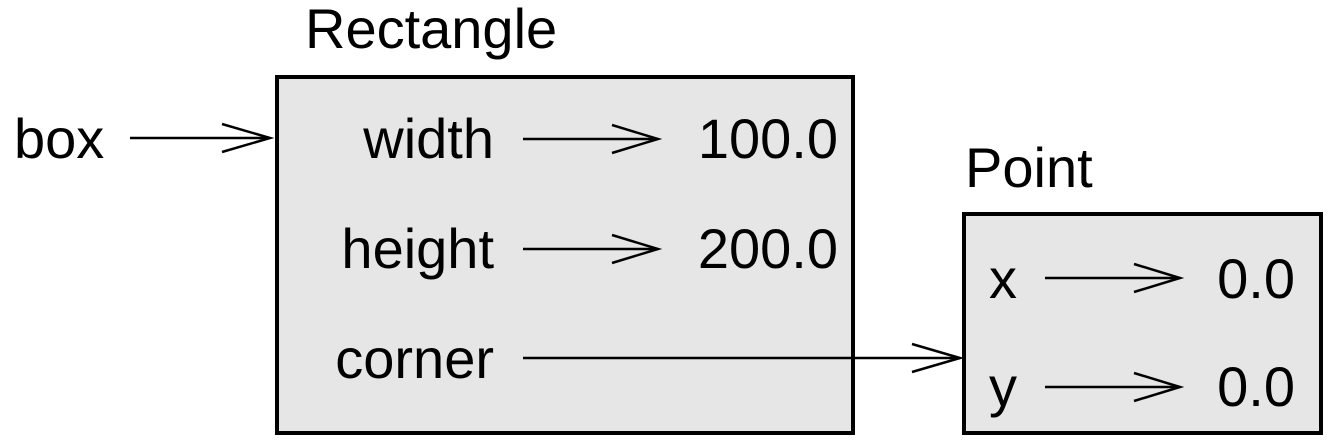 The width and height of the screenshot is (1337, 448). I want to click on attr-name-width: width, so click(428, 138).